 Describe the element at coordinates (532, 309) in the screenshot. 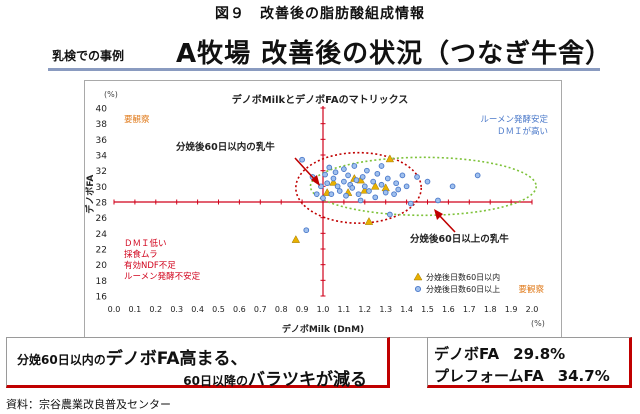

I see `x-tick-label: 2.0` at that location.